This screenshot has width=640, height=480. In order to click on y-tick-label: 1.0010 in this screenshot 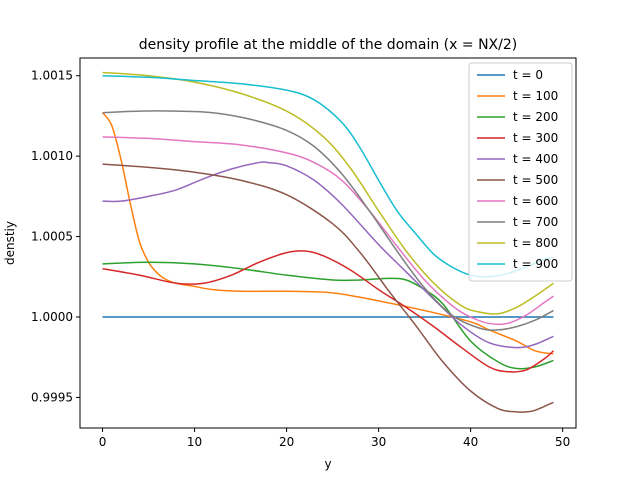, I will do `click(52, 156)`.